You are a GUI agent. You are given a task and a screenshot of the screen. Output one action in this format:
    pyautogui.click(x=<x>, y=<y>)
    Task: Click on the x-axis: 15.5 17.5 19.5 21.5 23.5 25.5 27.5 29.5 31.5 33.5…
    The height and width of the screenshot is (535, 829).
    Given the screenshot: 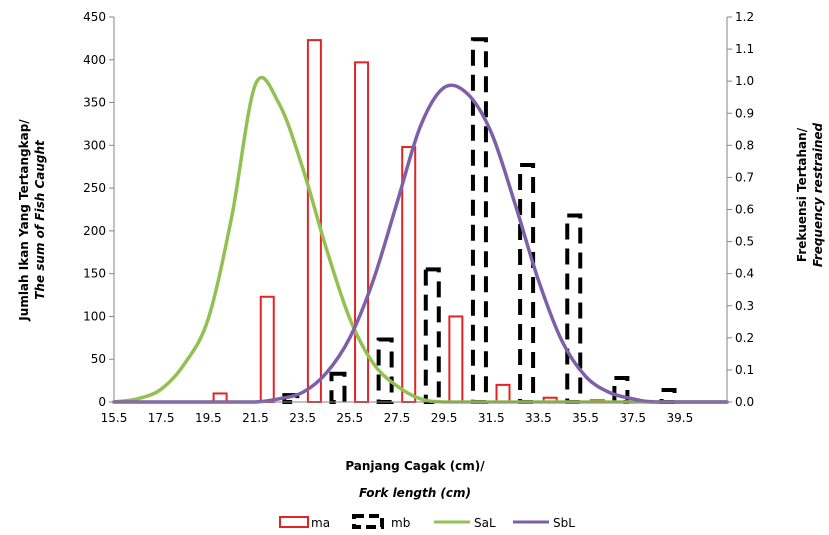 What is the action you would take?
    pyautogui.click(x=414, y=413)
    